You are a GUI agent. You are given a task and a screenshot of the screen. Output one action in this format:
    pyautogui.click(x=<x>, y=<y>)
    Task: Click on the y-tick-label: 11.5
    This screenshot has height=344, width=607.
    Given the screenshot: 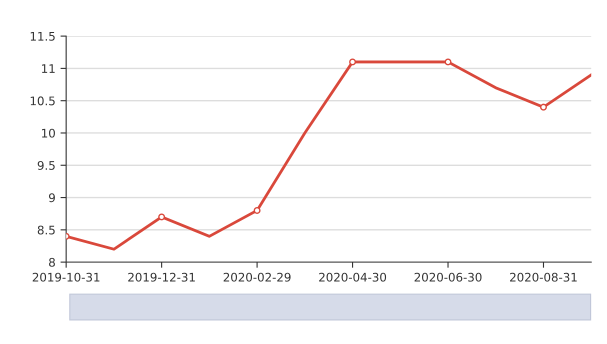 What is the action you would take?
    pyautogui.click(x=42, y=36)
    